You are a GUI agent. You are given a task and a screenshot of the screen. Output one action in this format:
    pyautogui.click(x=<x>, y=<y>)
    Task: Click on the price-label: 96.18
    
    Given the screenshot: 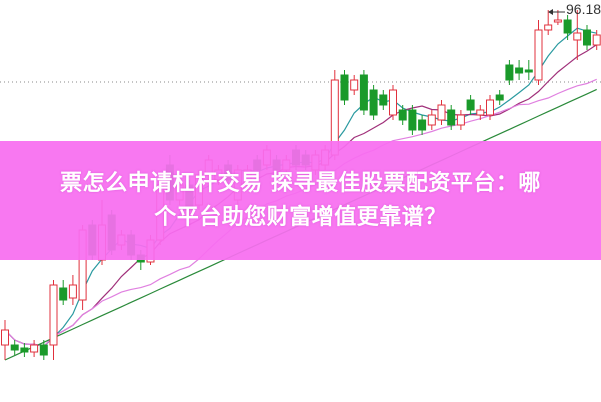 What is the action you would take?
    pyautogui.click(x=583, y=9)
    